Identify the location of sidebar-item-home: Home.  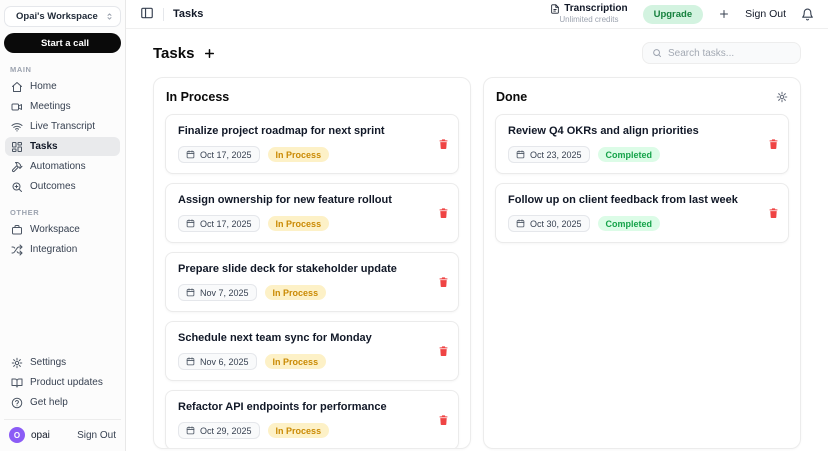
(62, 86).